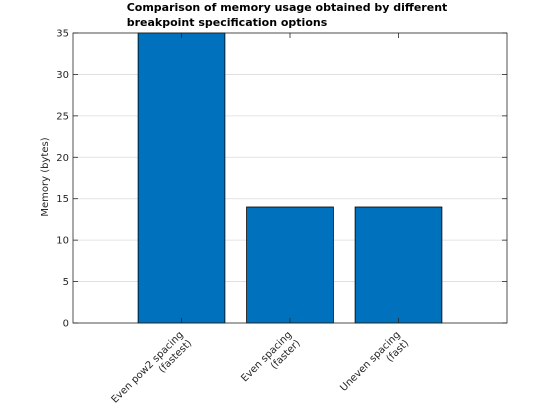 The height and width of the screenshot is (420, 560). What do you see at coordinates (62, 199) in the screenshot?
I see `y-tick-label: 15` at bounding box center [62, 199].